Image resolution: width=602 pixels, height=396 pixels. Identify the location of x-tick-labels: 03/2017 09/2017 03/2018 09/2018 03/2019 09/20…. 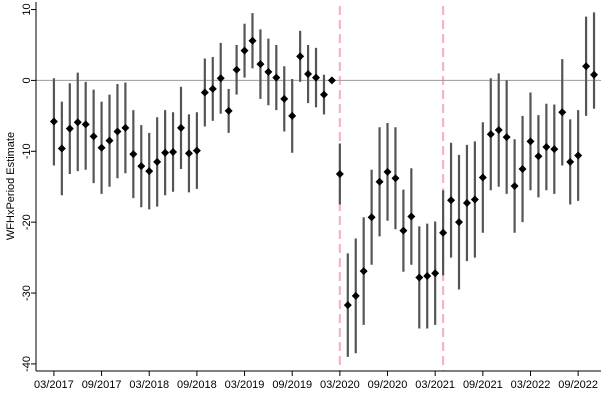
(316, 385).